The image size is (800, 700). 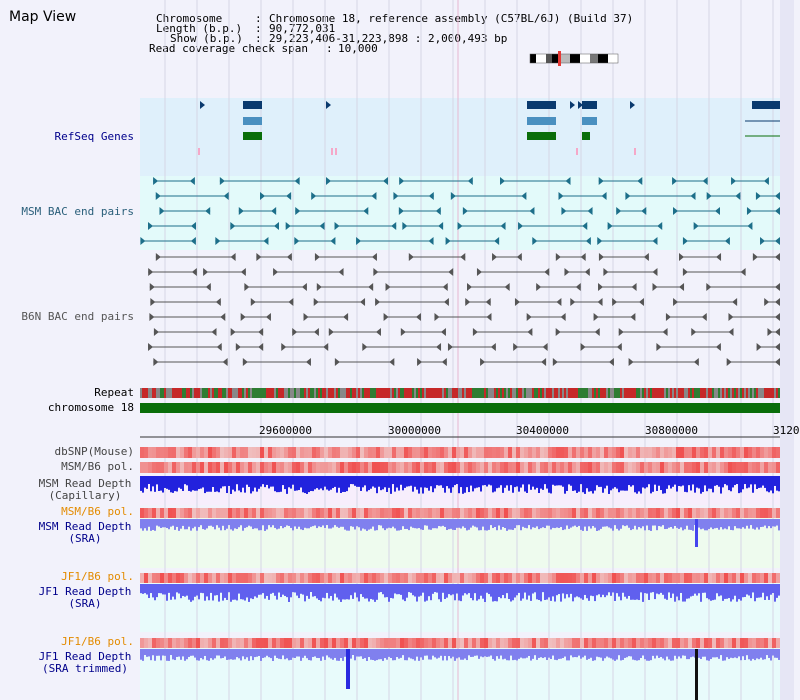 What do you see at coordinates (464, 309) in the screenshot?
I see `b6n-bac-track` at bounding box center [464, 309].